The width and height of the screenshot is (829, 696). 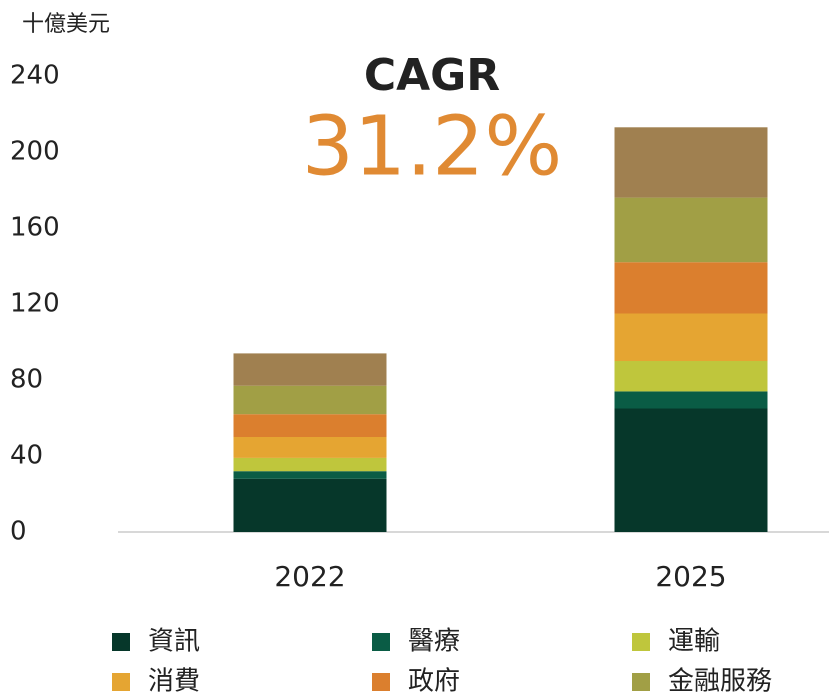 What do you see at coordinates (690, 576) in the screenshot?
I see `x-tick-label: 2025` at bounding box center [690, 576].